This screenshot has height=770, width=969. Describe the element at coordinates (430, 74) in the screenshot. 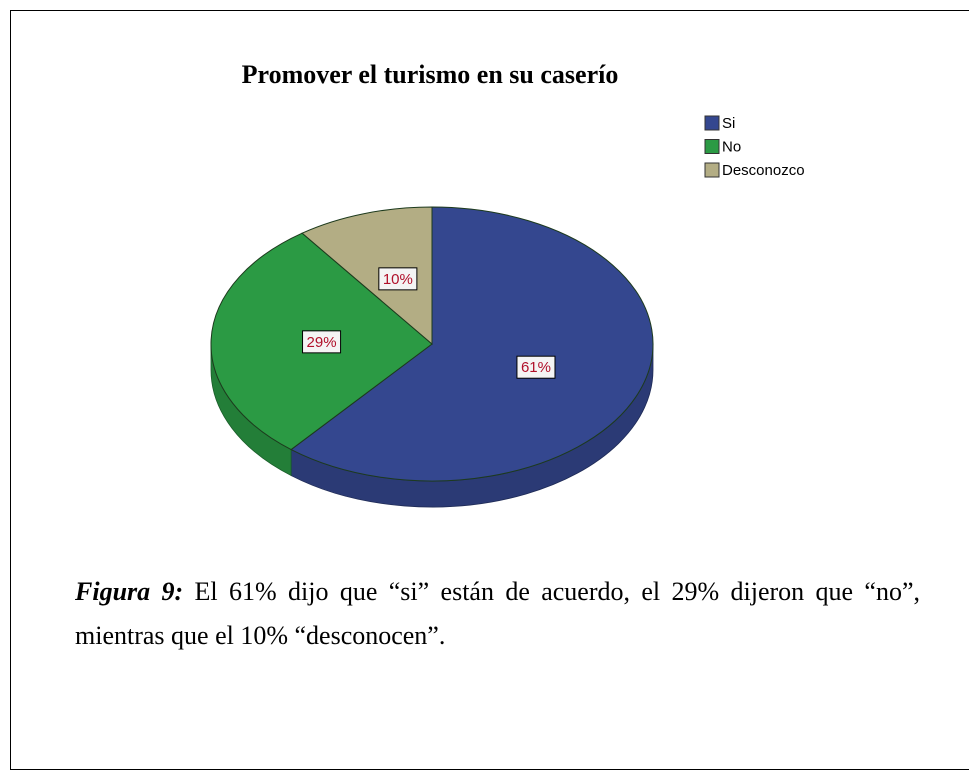

I see `chart-title: Promover el turismo en su caserío` at that location.